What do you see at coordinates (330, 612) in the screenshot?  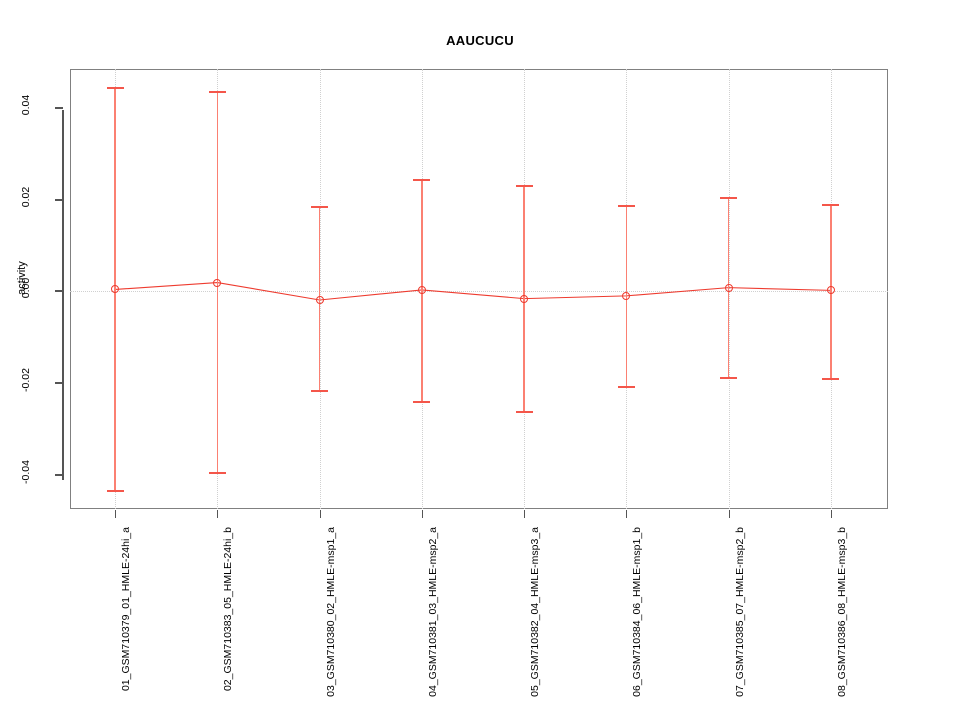 I see `x-tick-label: 03_GSM710380_02_HMLE-msp1_a` at bounding box center [330, 612].